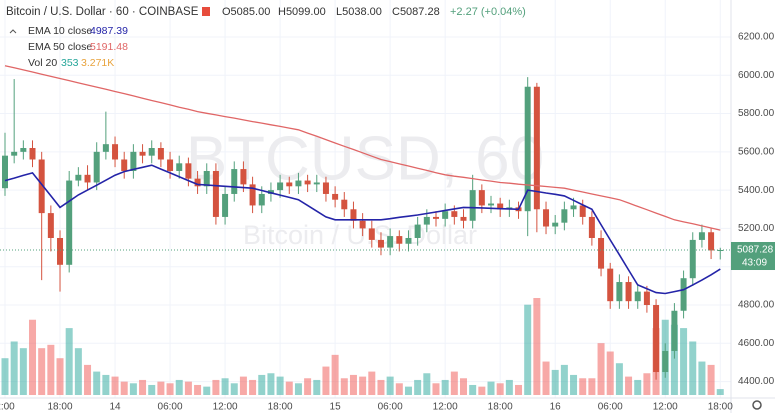  What do you see at coordinates (665, 407) in the screenshot?
I see `x-tick-label: 12:00` at bounding box center [665, 407].